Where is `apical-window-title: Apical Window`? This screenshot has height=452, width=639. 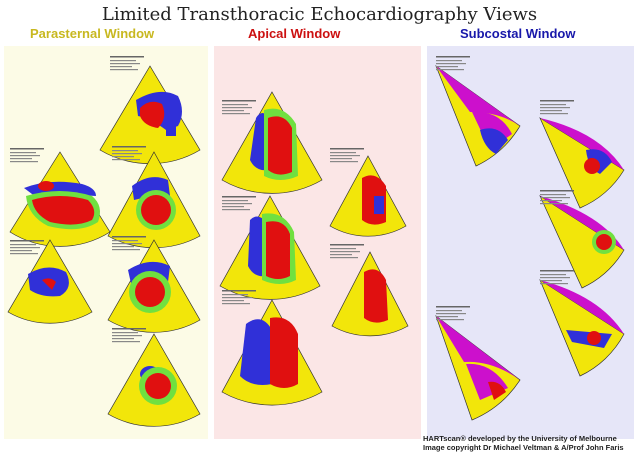
apical-window-title: Apical Window is located at coordinates (294, 33).